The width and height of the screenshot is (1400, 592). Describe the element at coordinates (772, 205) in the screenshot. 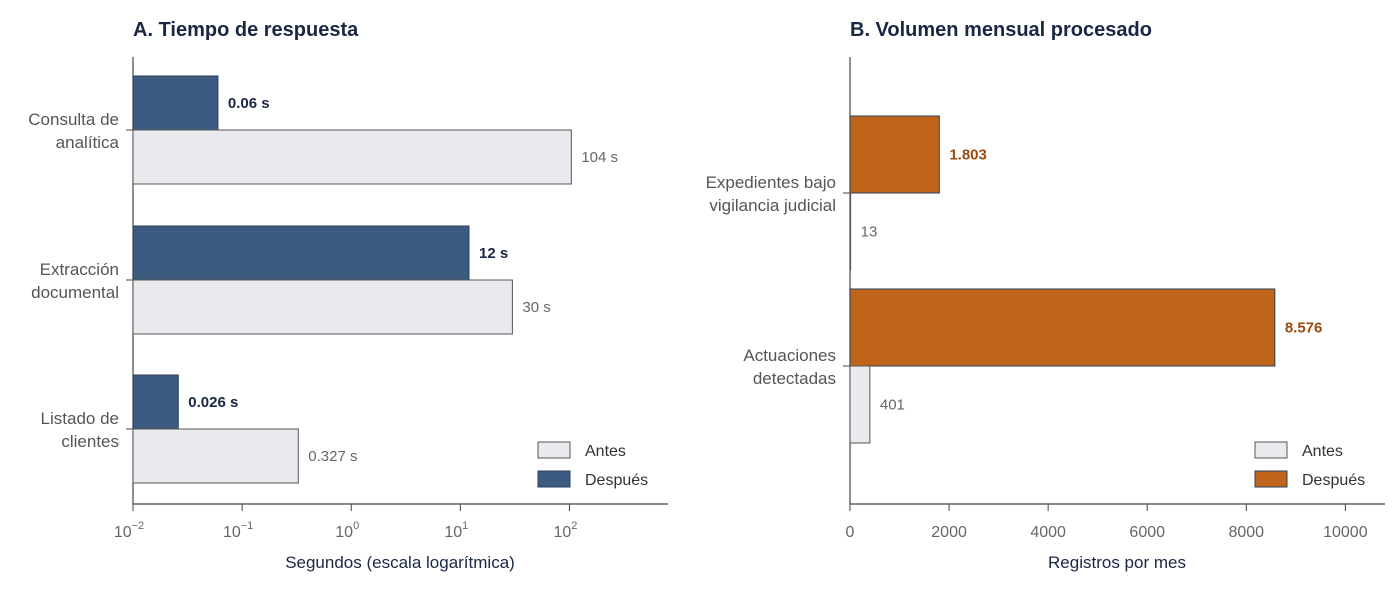

I see `category-label: vigilancia judicial` at that location.